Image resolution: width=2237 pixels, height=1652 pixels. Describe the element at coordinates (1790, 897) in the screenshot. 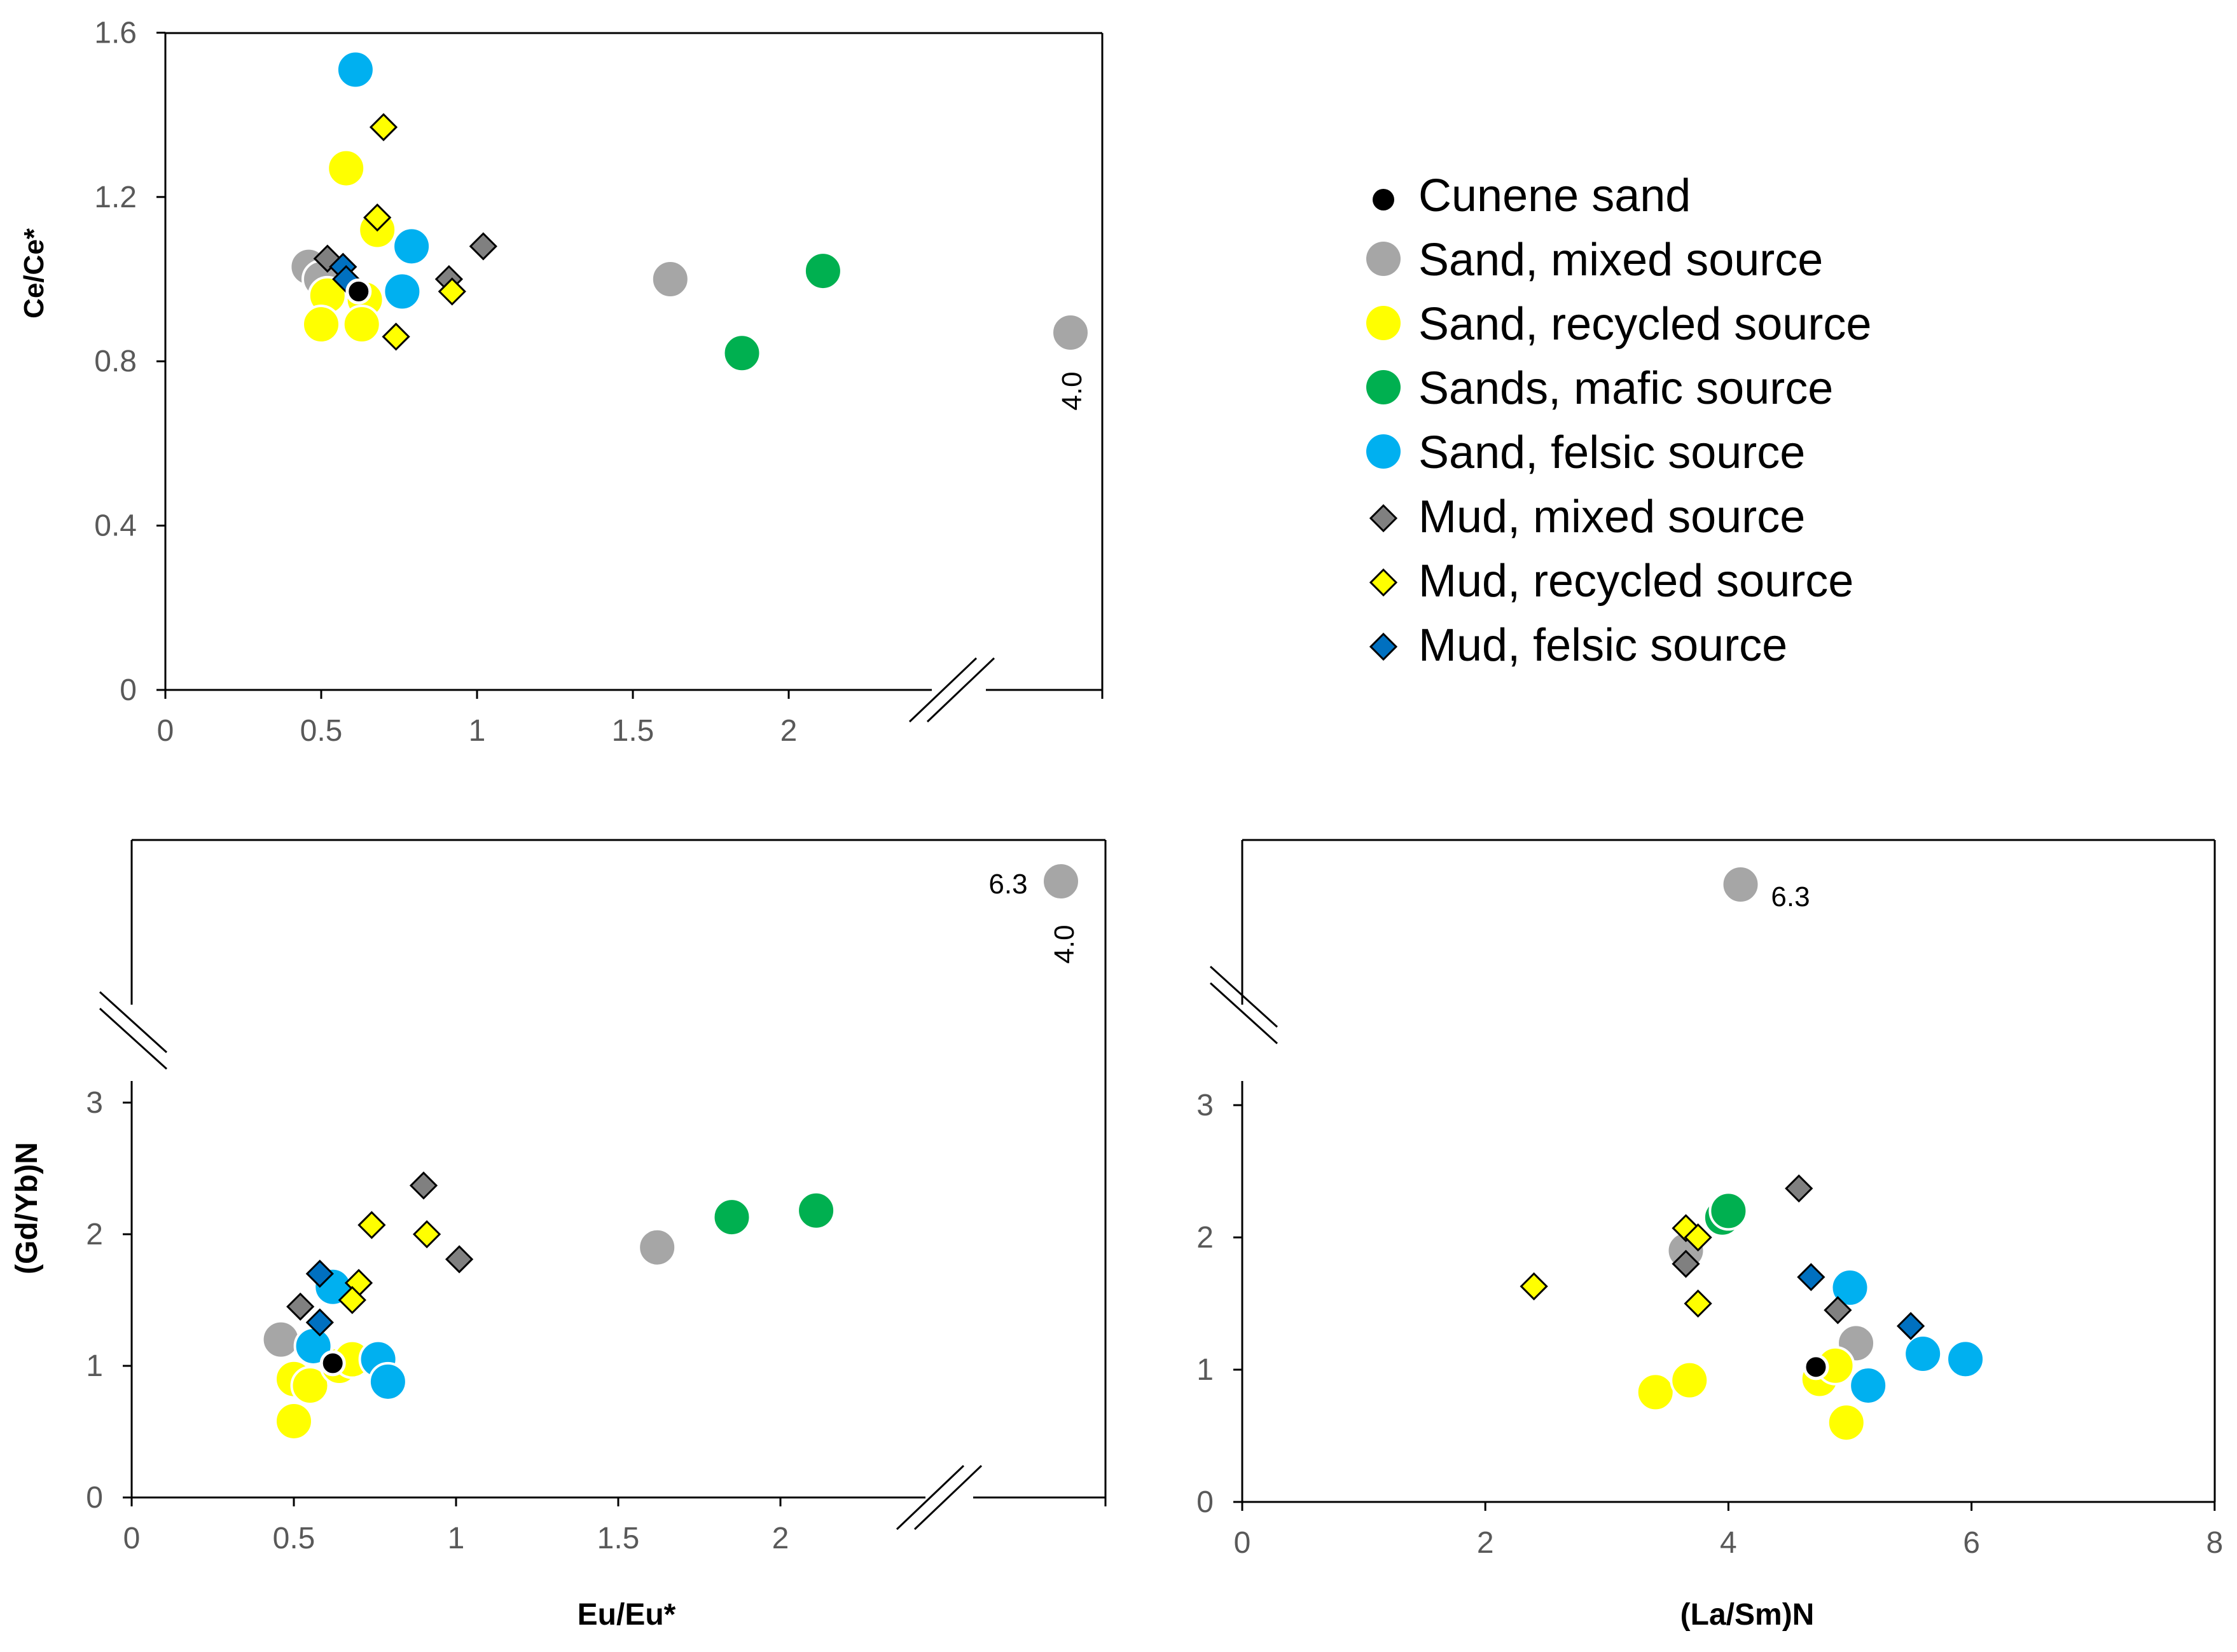

I see `gd_la-annotation-0: 6.3` at that location.